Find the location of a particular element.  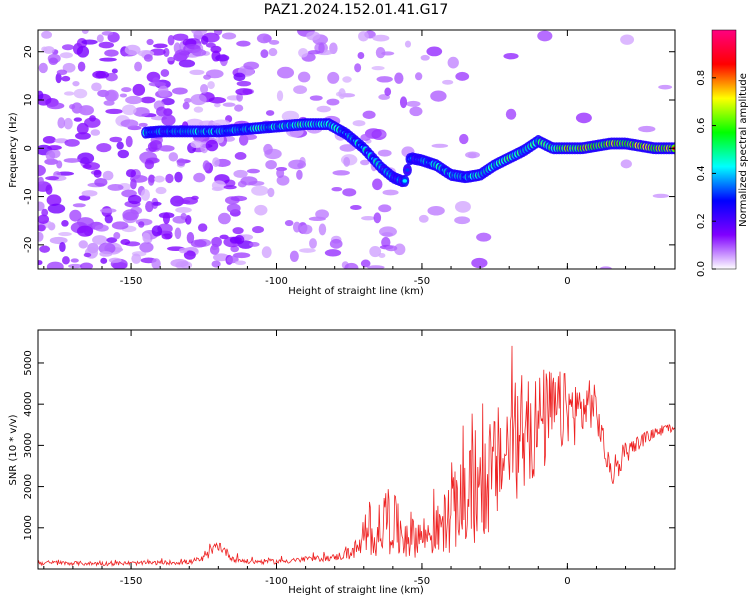

figure-title: PAZ1.2024.152.01.41.G17 is located at coordinates (356, 10).